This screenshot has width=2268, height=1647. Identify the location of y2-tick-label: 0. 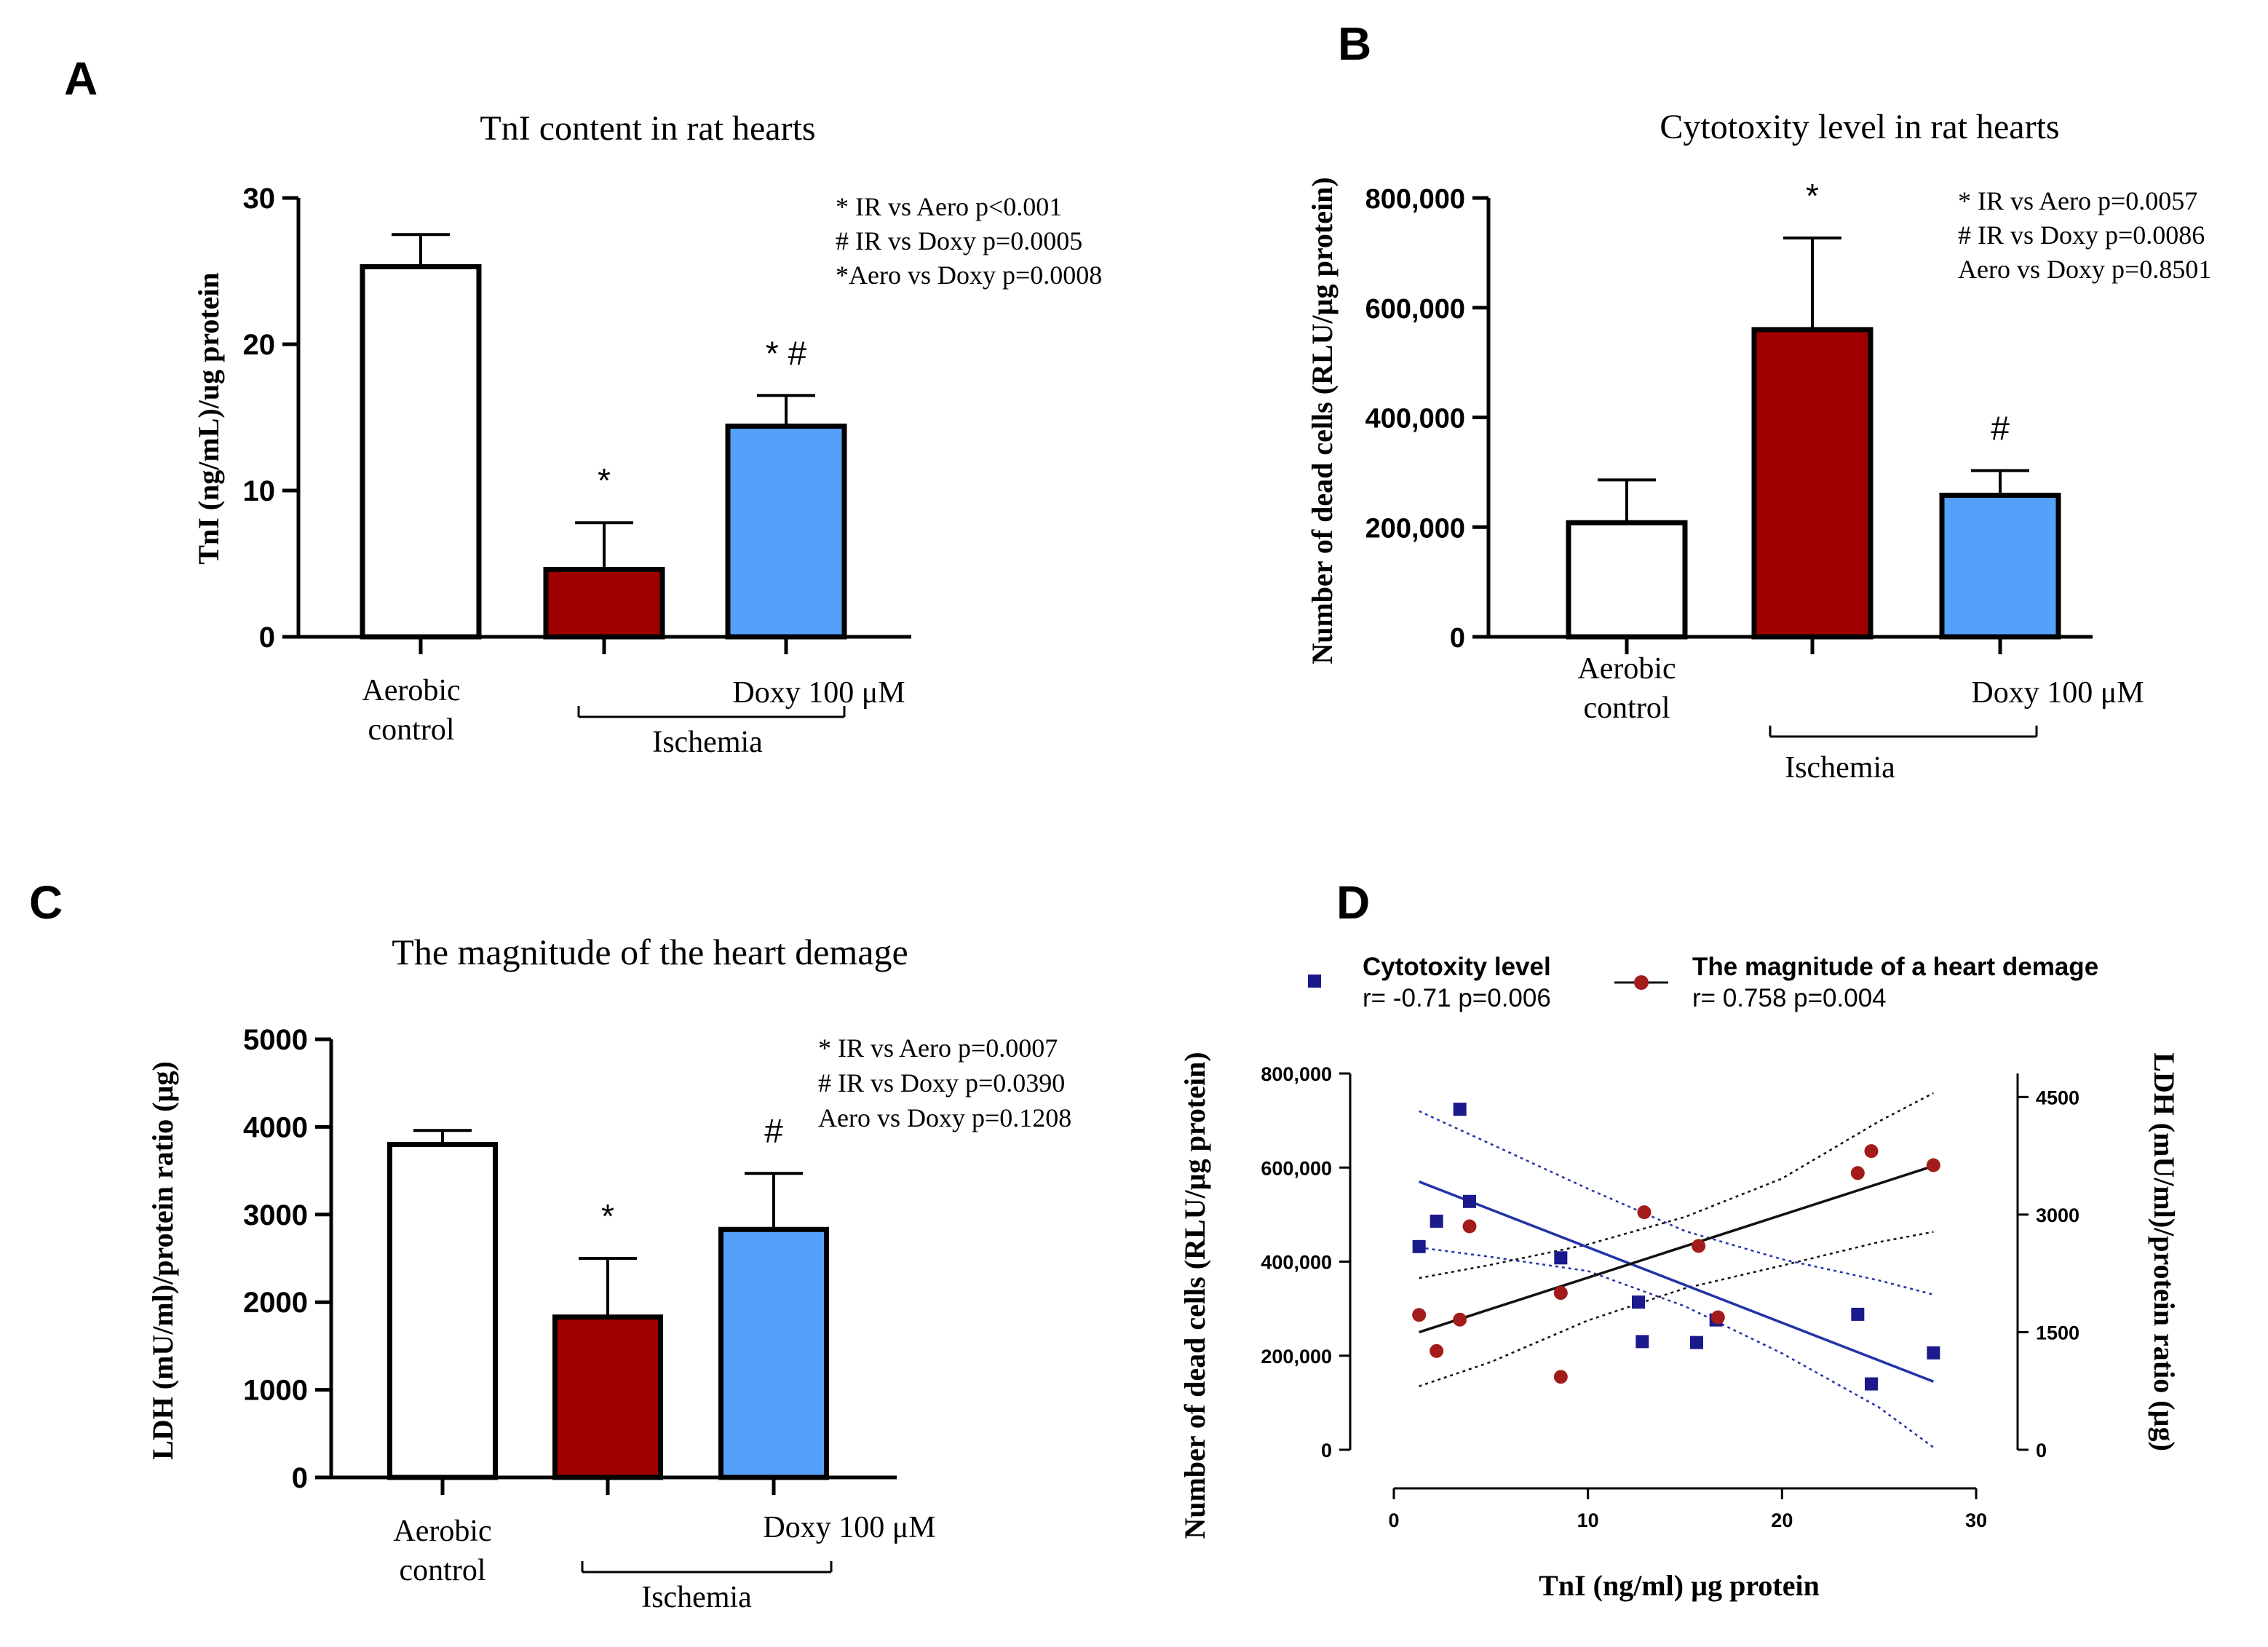
(2041, 1450).